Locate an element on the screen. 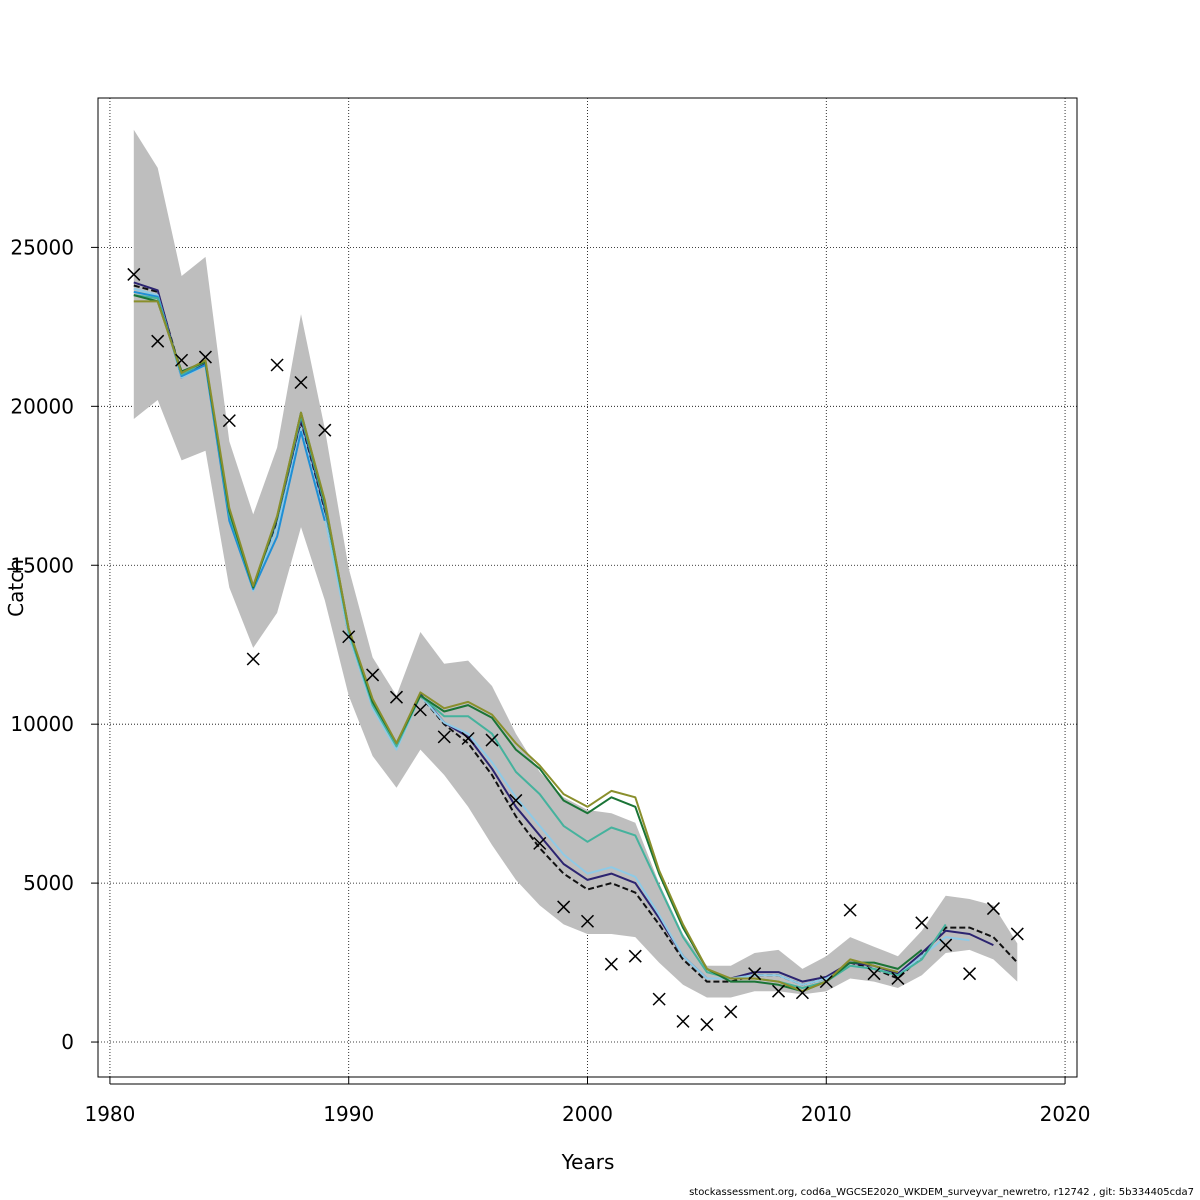 This screenshot has width=1200, height=1200. x-tick-label: 1980 is located at coordinates (109, 1114).